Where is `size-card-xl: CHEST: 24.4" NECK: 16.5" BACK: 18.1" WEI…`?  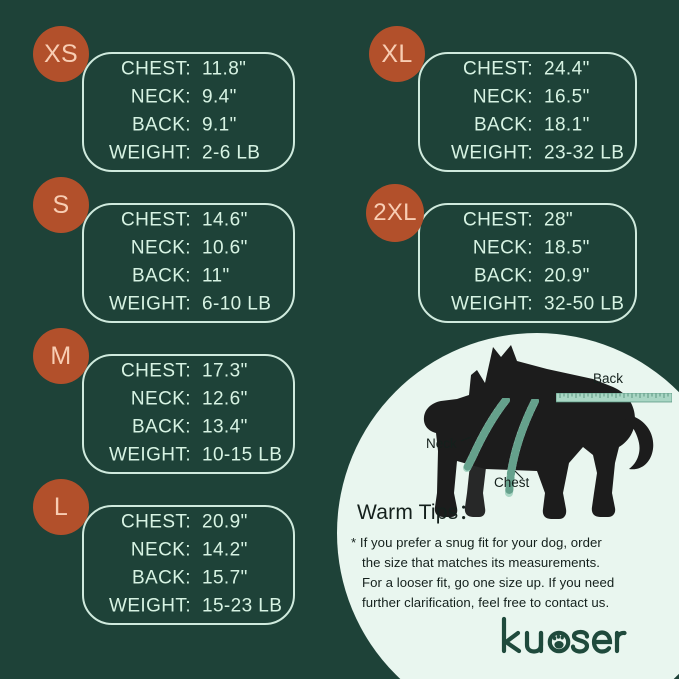
size-card-xl: CHEST: 24.4" NECK: 16.5" BACK: 18.1" WEI… is located at coordinates (527, 112).